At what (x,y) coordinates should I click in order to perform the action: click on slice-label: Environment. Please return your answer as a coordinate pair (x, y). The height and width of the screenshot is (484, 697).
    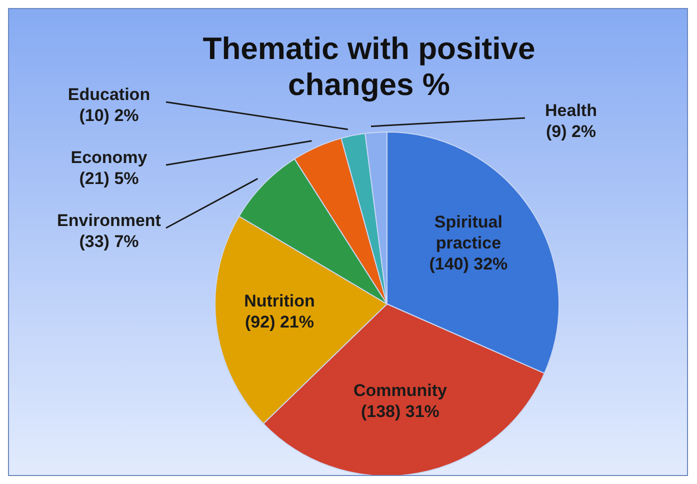
    Looking at the image, I should click on (109, 220).